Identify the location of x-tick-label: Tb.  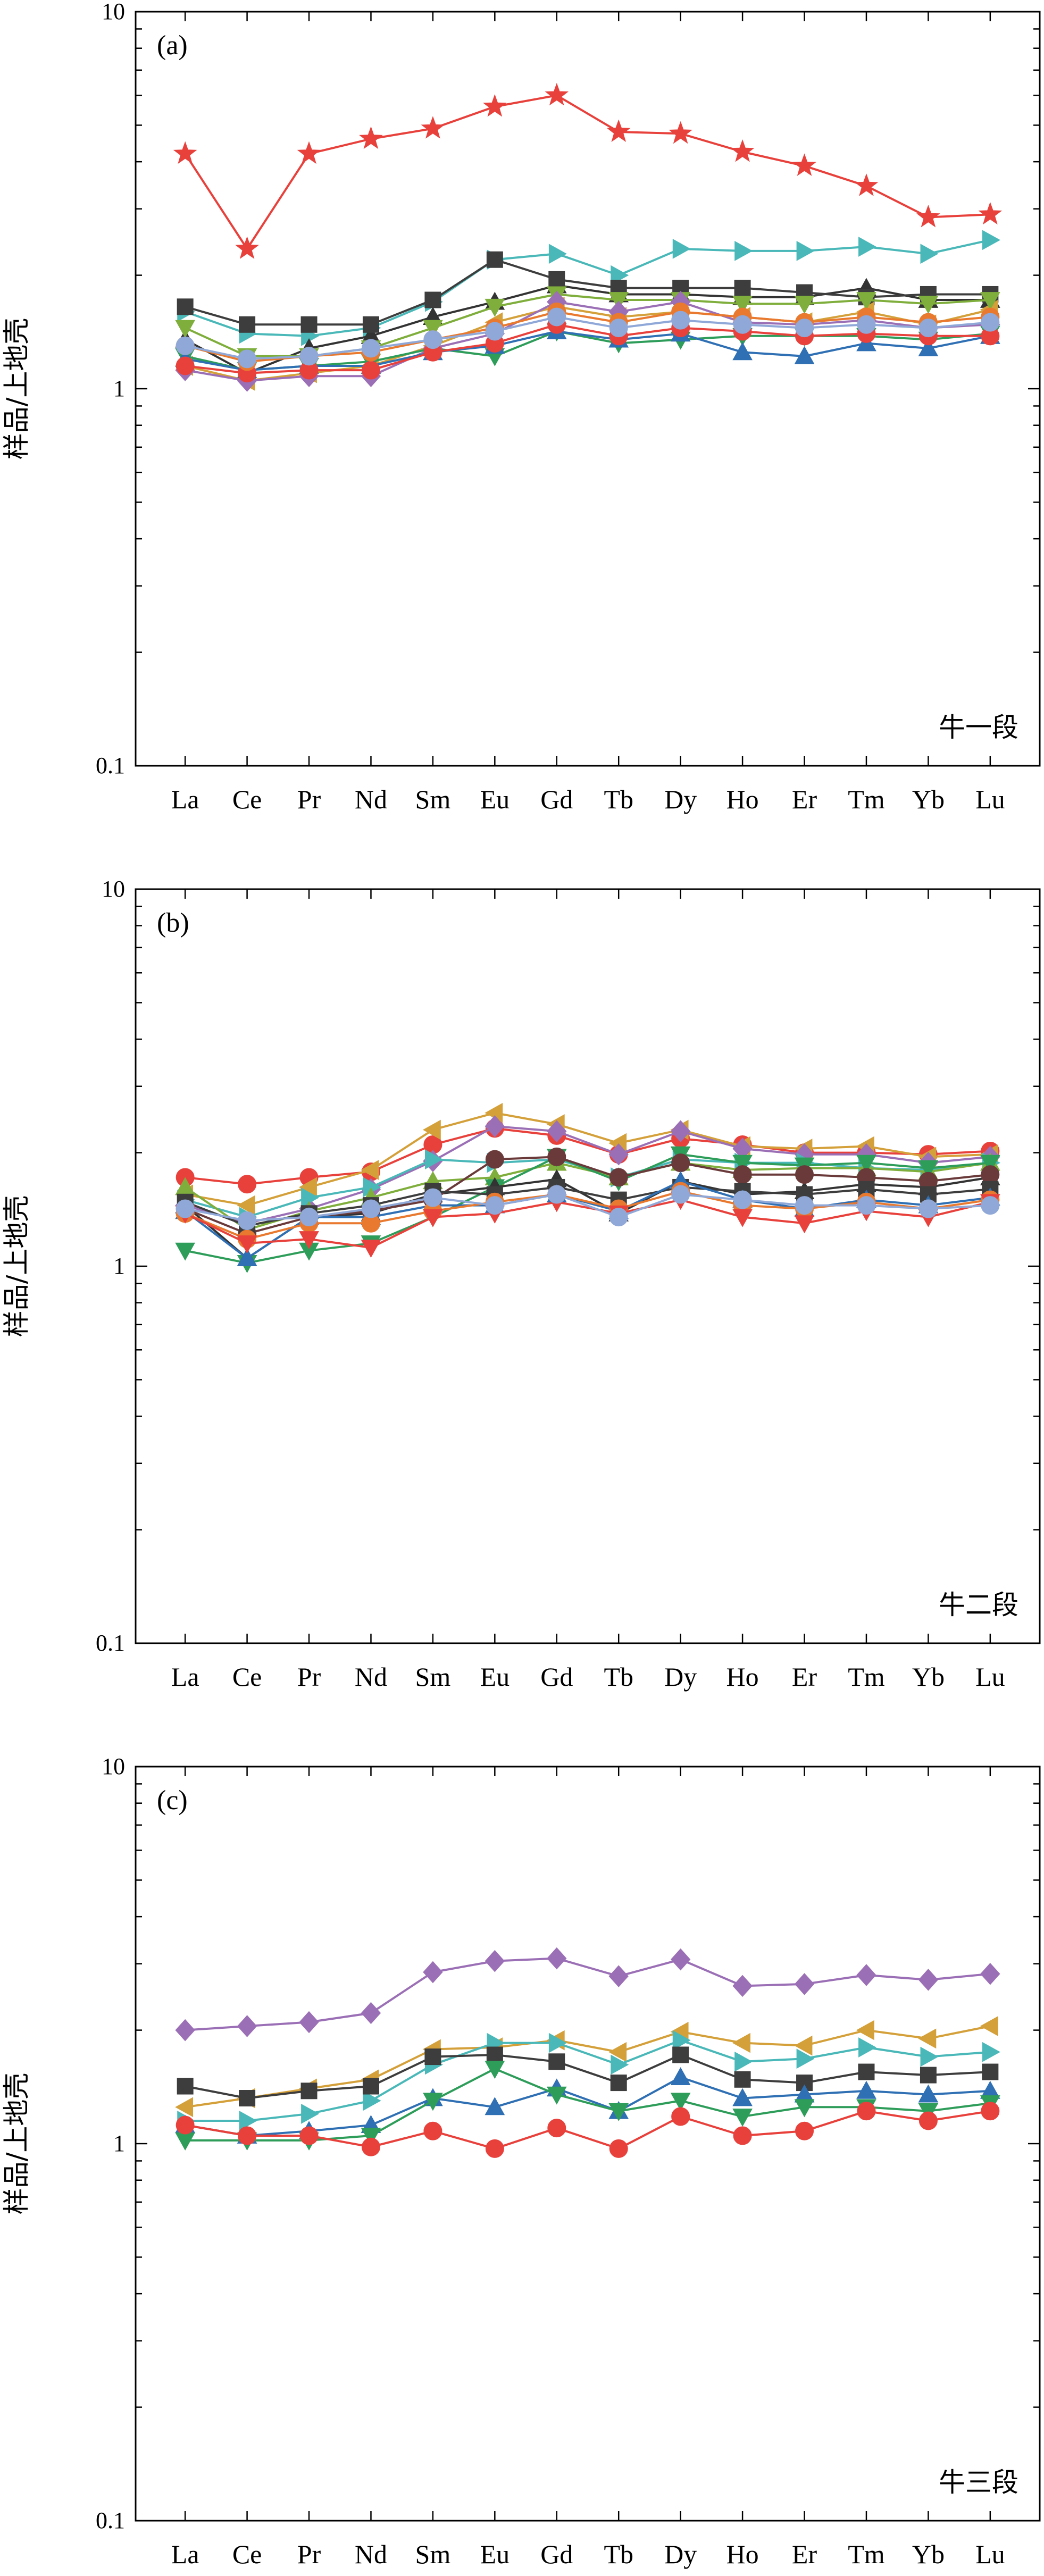
(619, 2554).